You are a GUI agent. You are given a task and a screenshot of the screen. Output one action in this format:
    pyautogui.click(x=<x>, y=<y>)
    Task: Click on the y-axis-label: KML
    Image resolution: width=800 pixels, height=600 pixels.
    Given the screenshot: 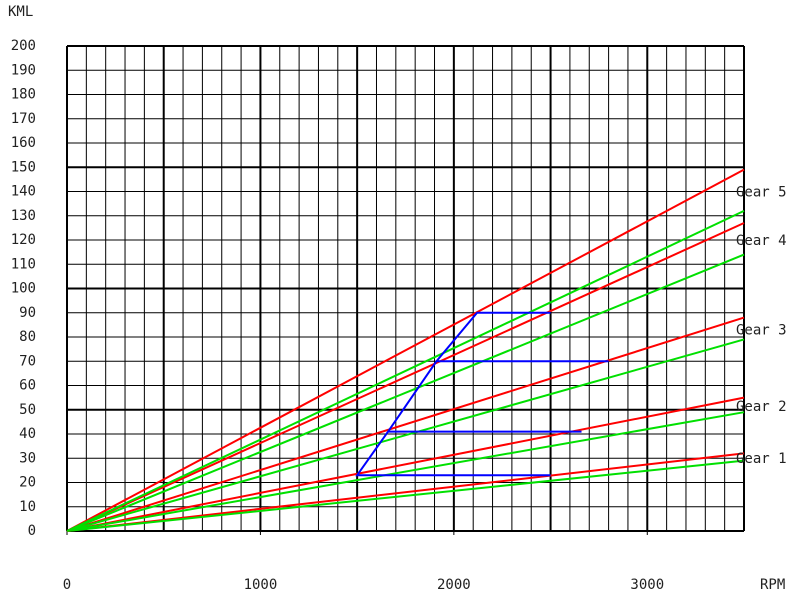 What is the action you would take?
    pyautogui.click(x=20, y=12)
    